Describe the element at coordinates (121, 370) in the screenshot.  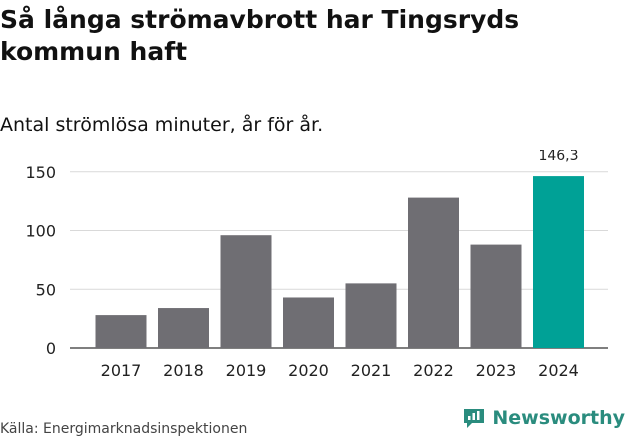
I see `x-tick-label: 2017` at that location.